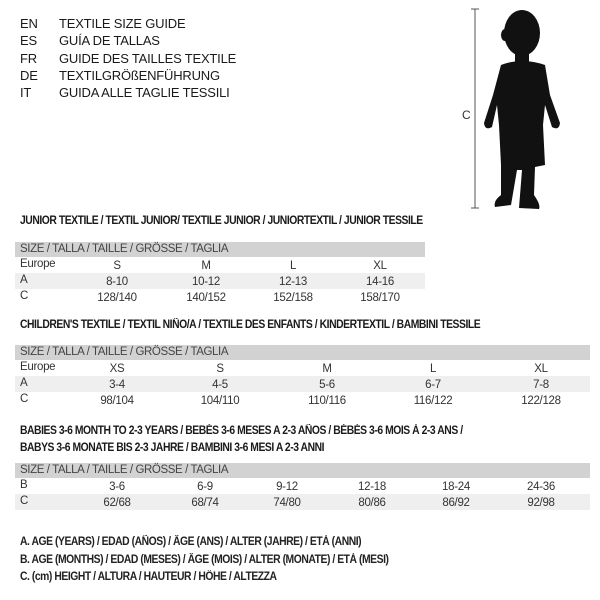  I want to click on table-cell: XS, so click(117, 369).